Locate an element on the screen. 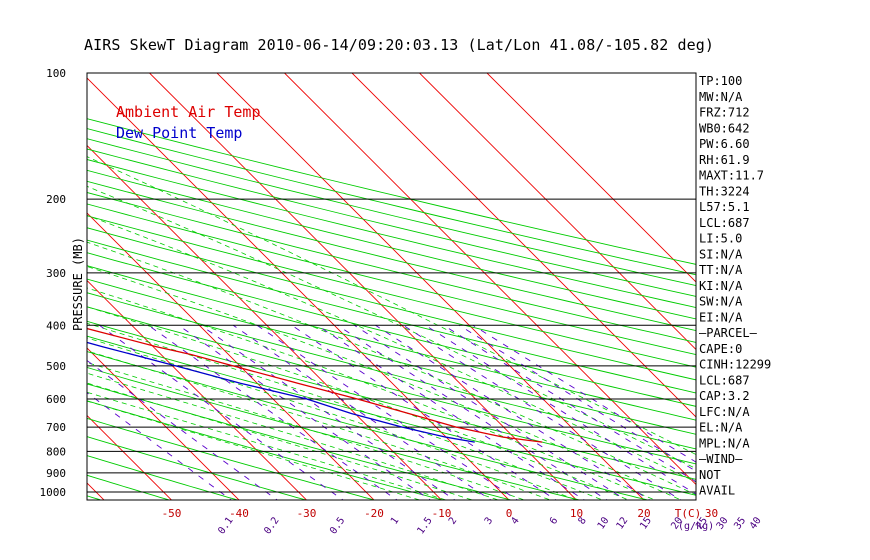 This screenshot has height=560, width=870. index-label: SI:N/A is located at coordinates (721, 254).